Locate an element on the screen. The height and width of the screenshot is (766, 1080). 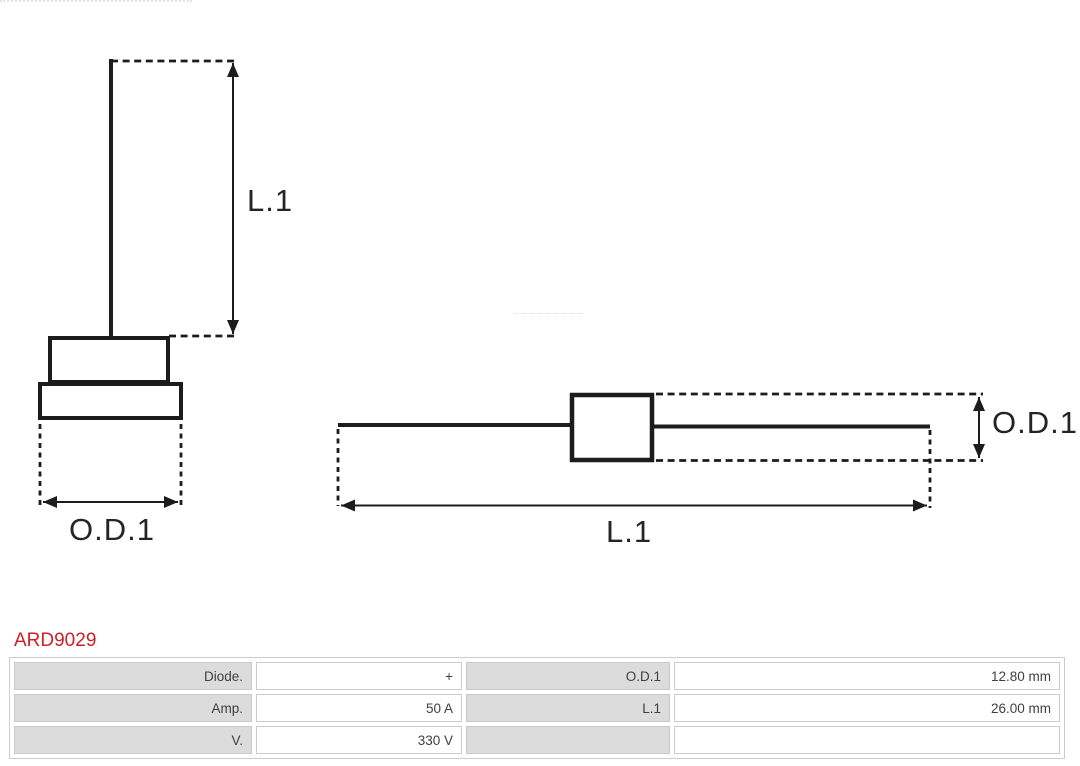
page-top-edge-artifact is located at coordinates (96, 1).